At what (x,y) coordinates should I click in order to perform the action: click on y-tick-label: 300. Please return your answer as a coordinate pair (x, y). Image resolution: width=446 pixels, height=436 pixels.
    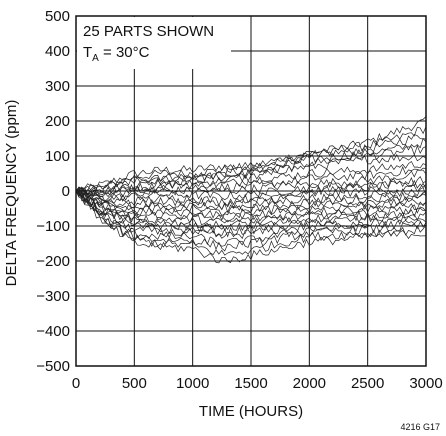
    Looking at the image, I should click on (57, 86).